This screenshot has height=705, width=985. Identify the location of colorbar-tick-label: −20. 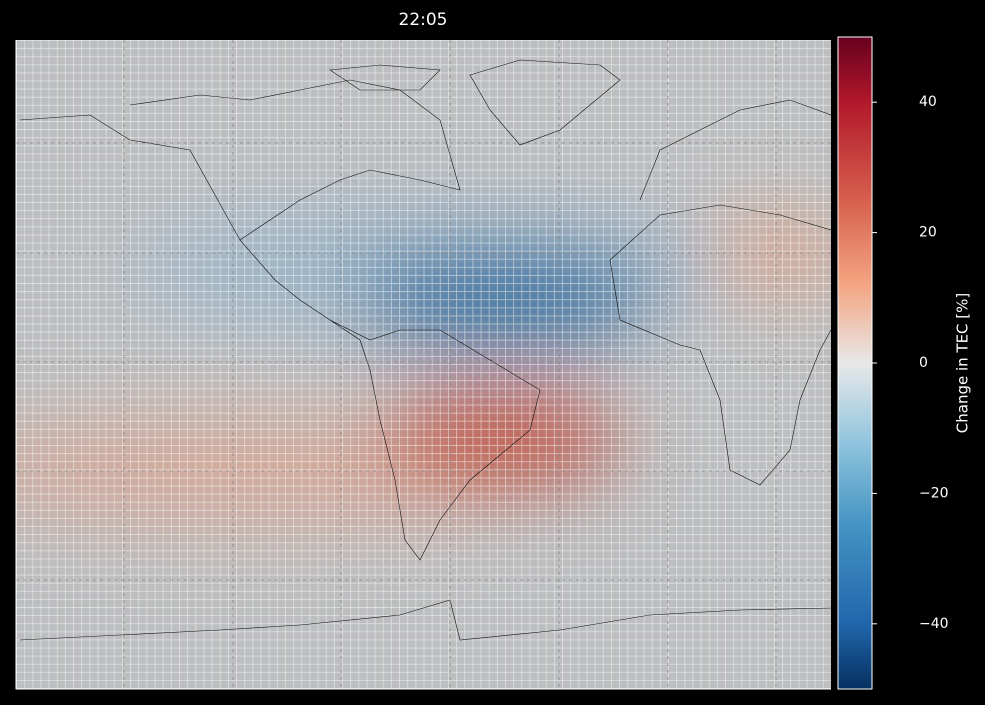
(934, 493).